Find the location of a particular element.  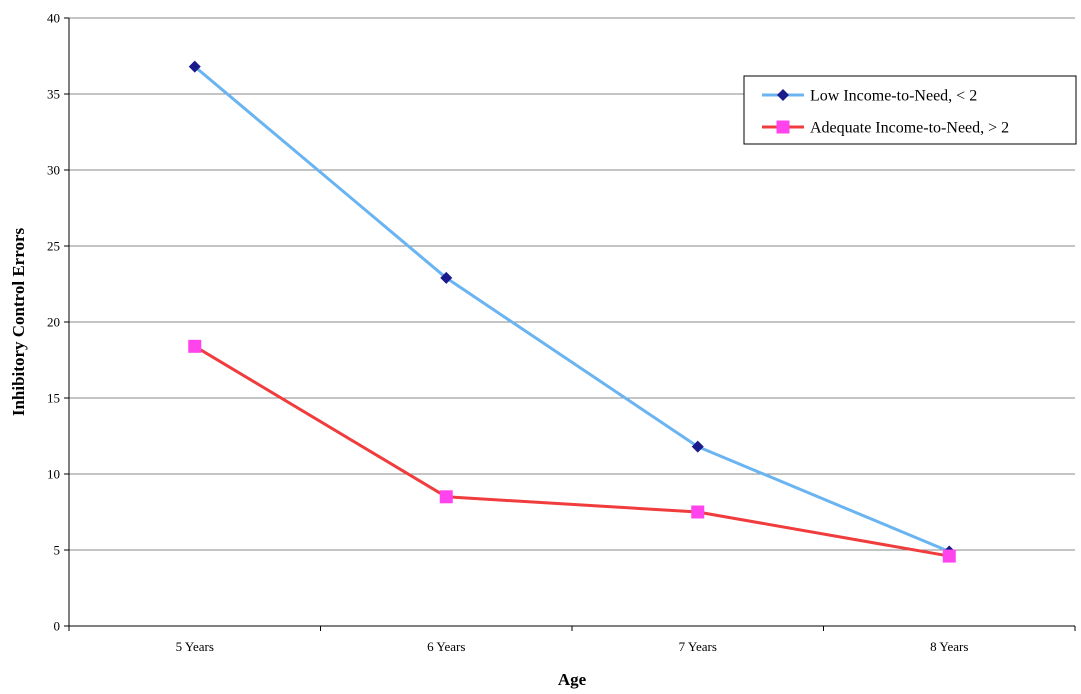

y-tick-label: 0 is located at coordinates (57, 626).